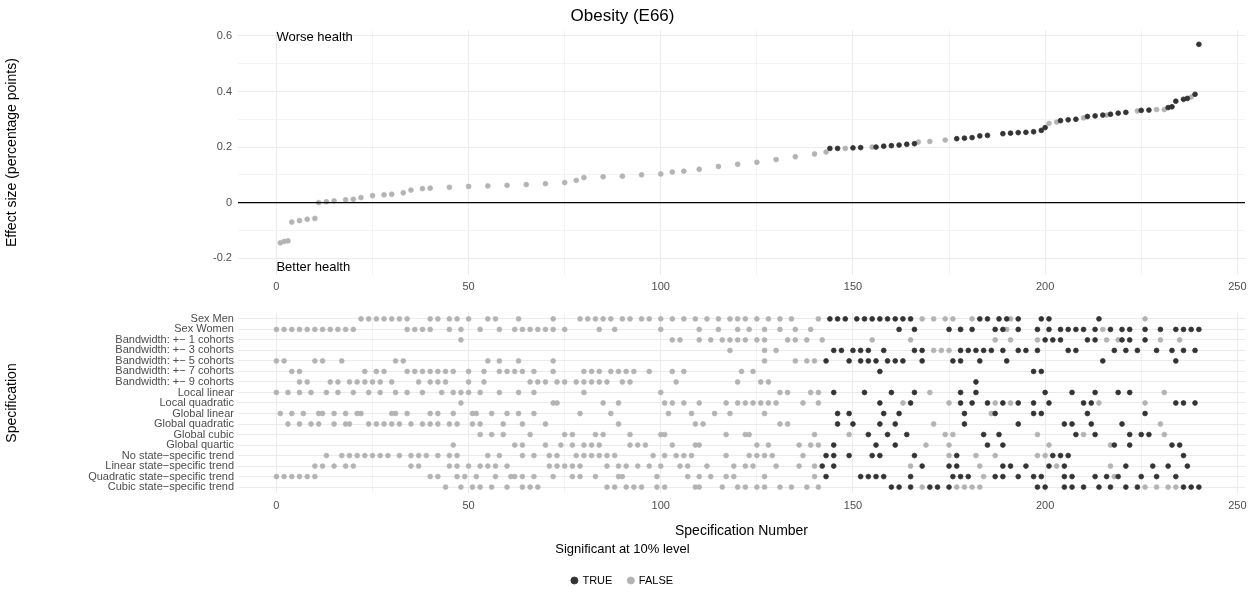  I want to click on x-axis-title: Specification Number, so click(741, 529).